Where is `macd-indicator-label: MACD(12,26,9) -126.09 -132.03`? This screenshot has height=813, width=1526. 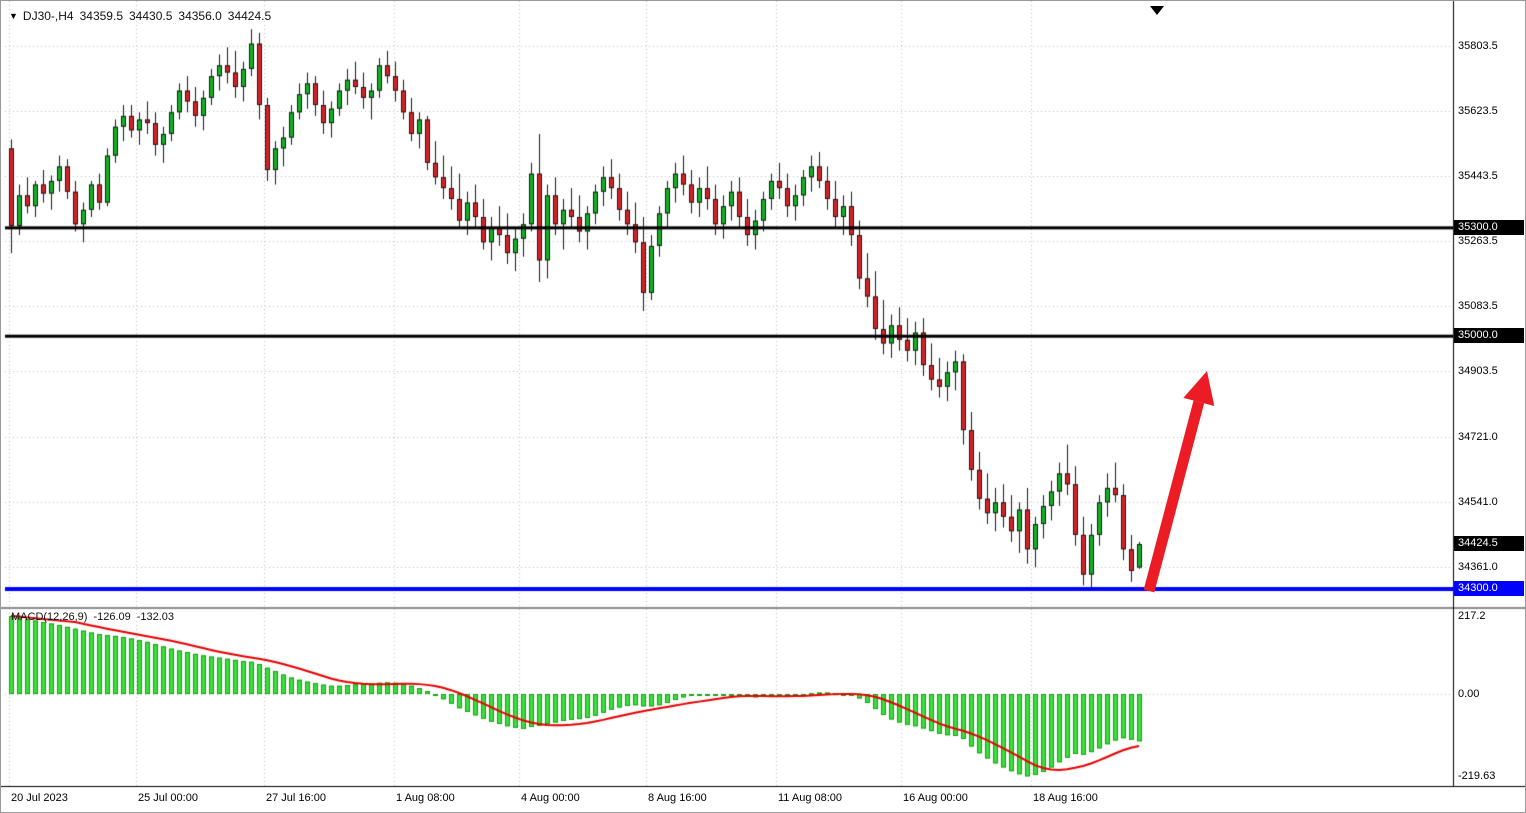
macd-indicator-label: MACD(12,26,9) -126.09 -132.03 is located at coordinates (95, 617).